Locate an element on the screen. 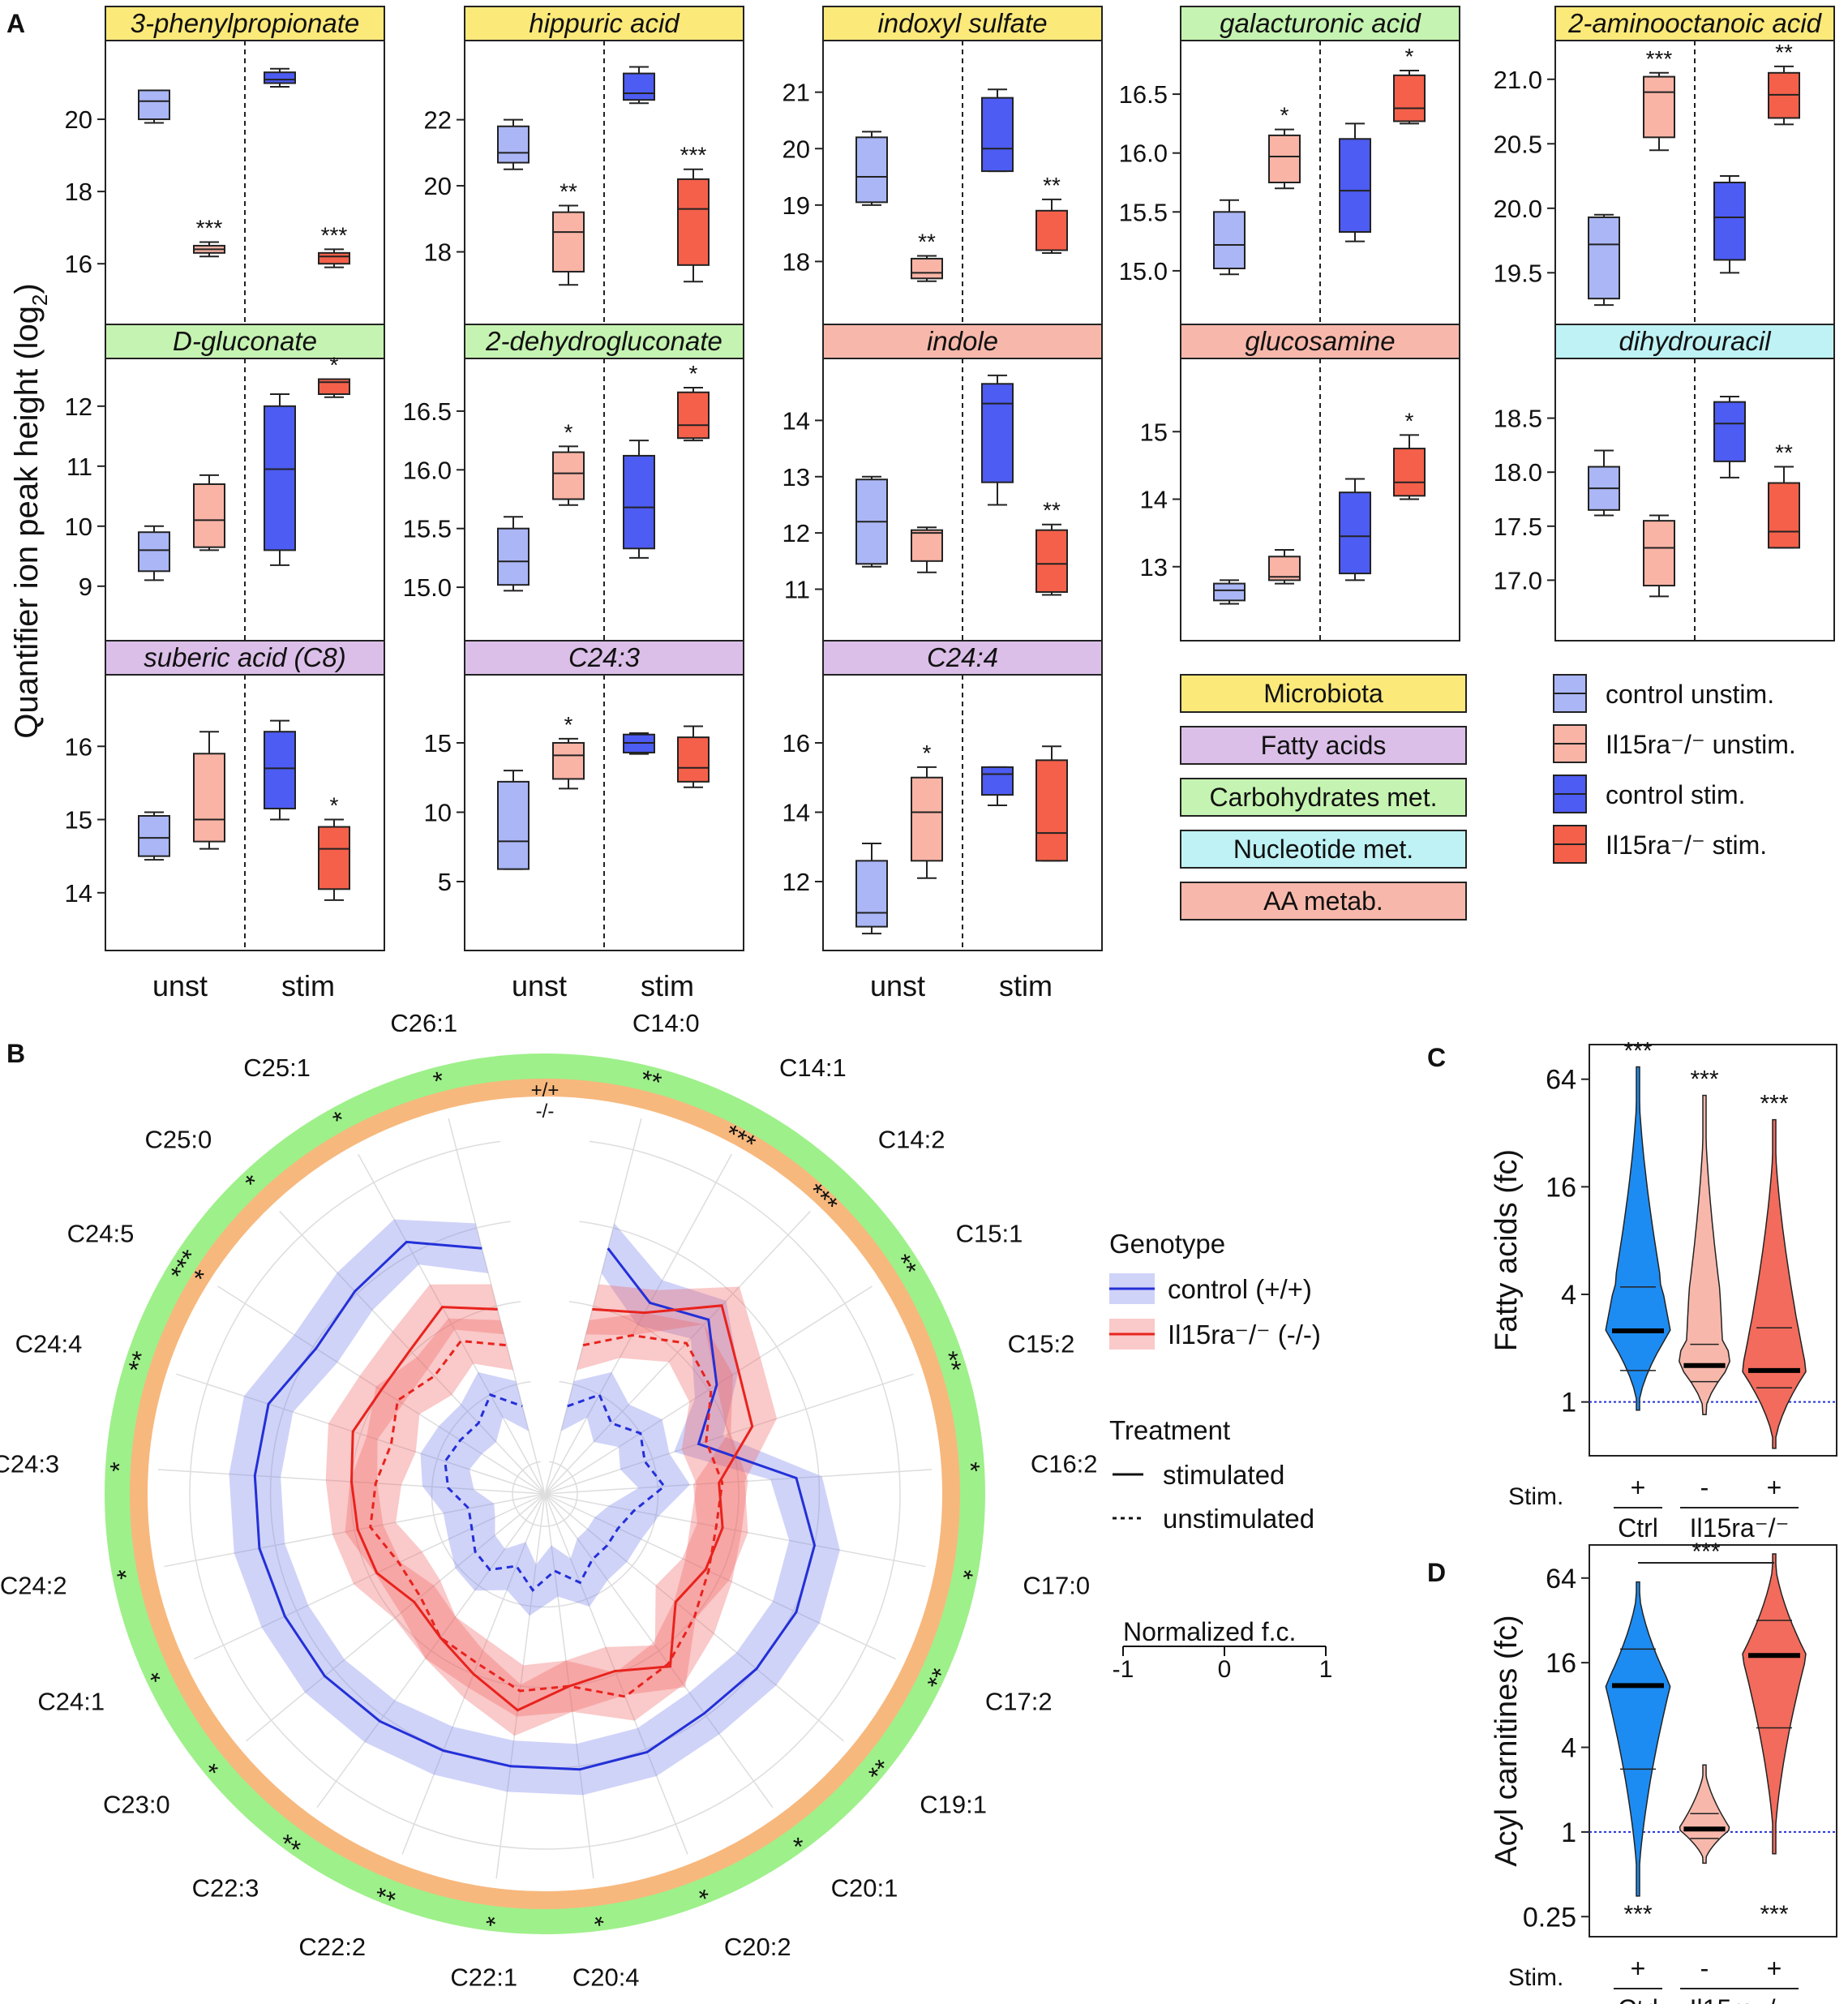 The height and width of the screenshot is (2004, 1848). radar-axis-label: C15:1 is located at coordinates (989, 1234).